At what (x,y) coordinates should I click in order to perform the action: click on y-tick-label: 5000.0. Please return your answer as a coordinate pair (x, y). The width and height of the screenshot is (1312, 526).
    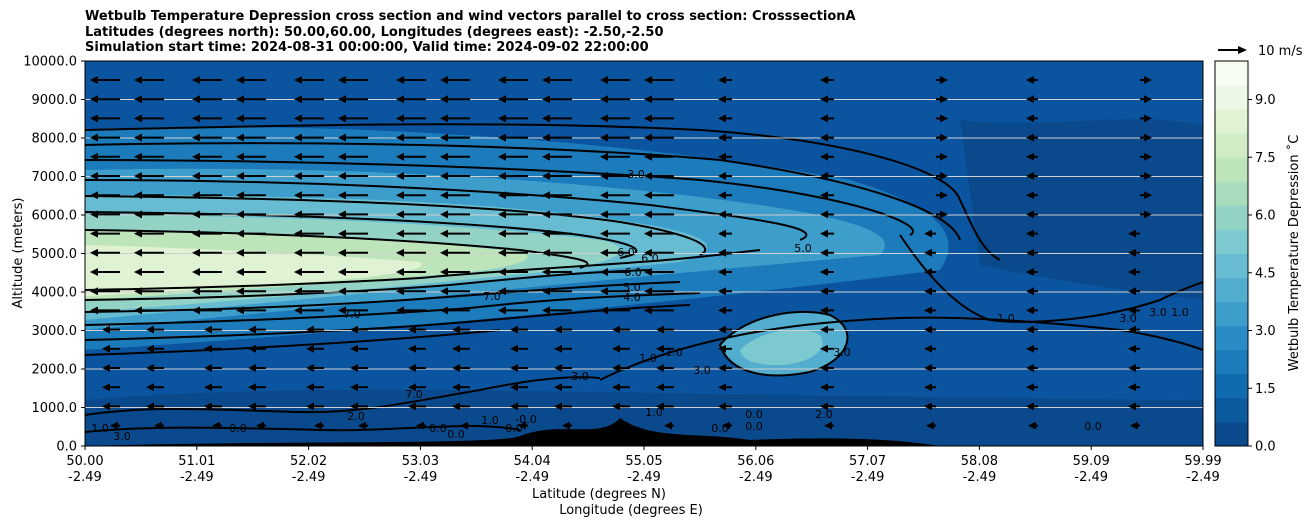
    Looking at the image, I should click on (55, 254).